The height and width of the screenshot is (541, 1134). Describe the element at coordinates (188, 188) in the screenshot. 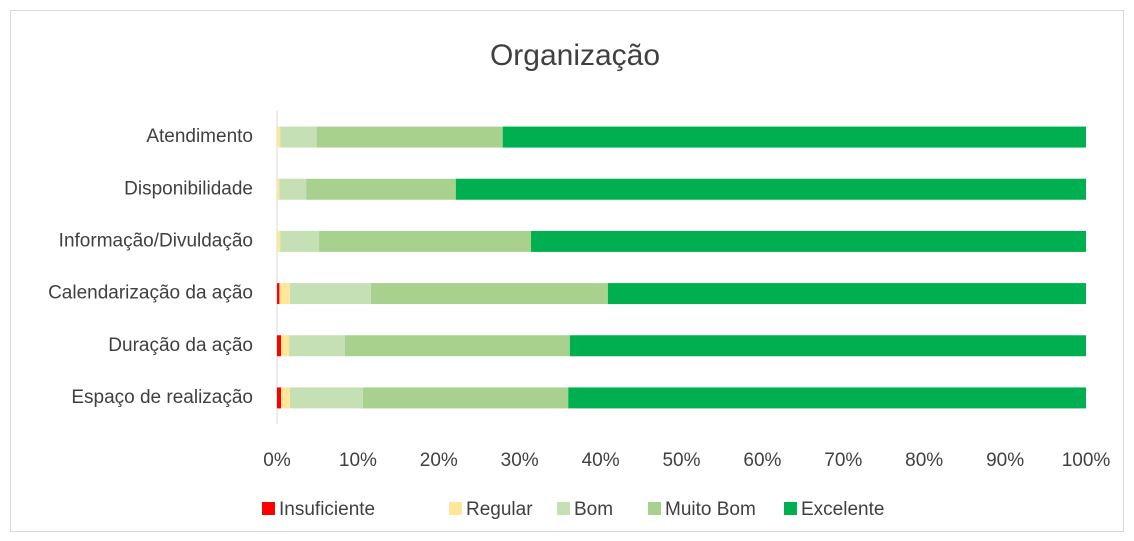

I see `y-tick-label: Disponibilidade` at that location.